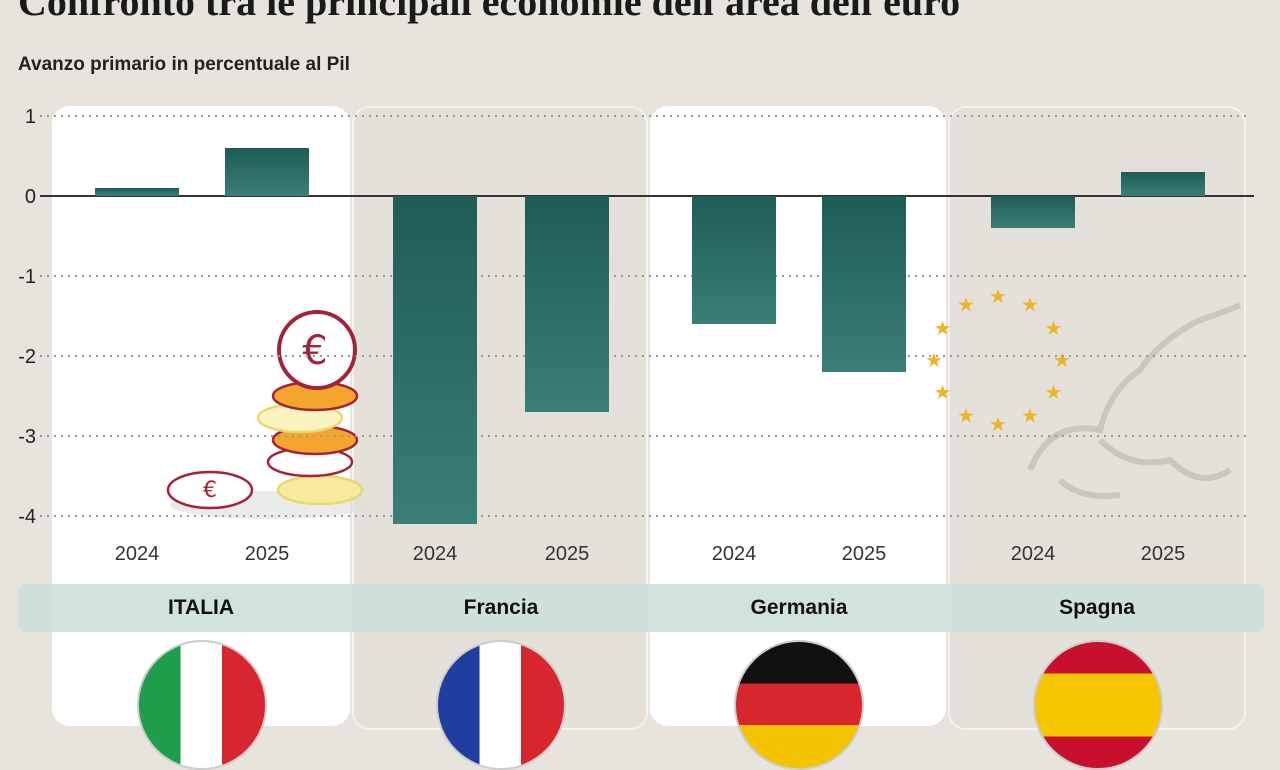 The width and height of the screenshot is (1280, 770). Describe the element at coordinates (27, 277) in the screenshot. I see `y-tick-label: -1` at that location.